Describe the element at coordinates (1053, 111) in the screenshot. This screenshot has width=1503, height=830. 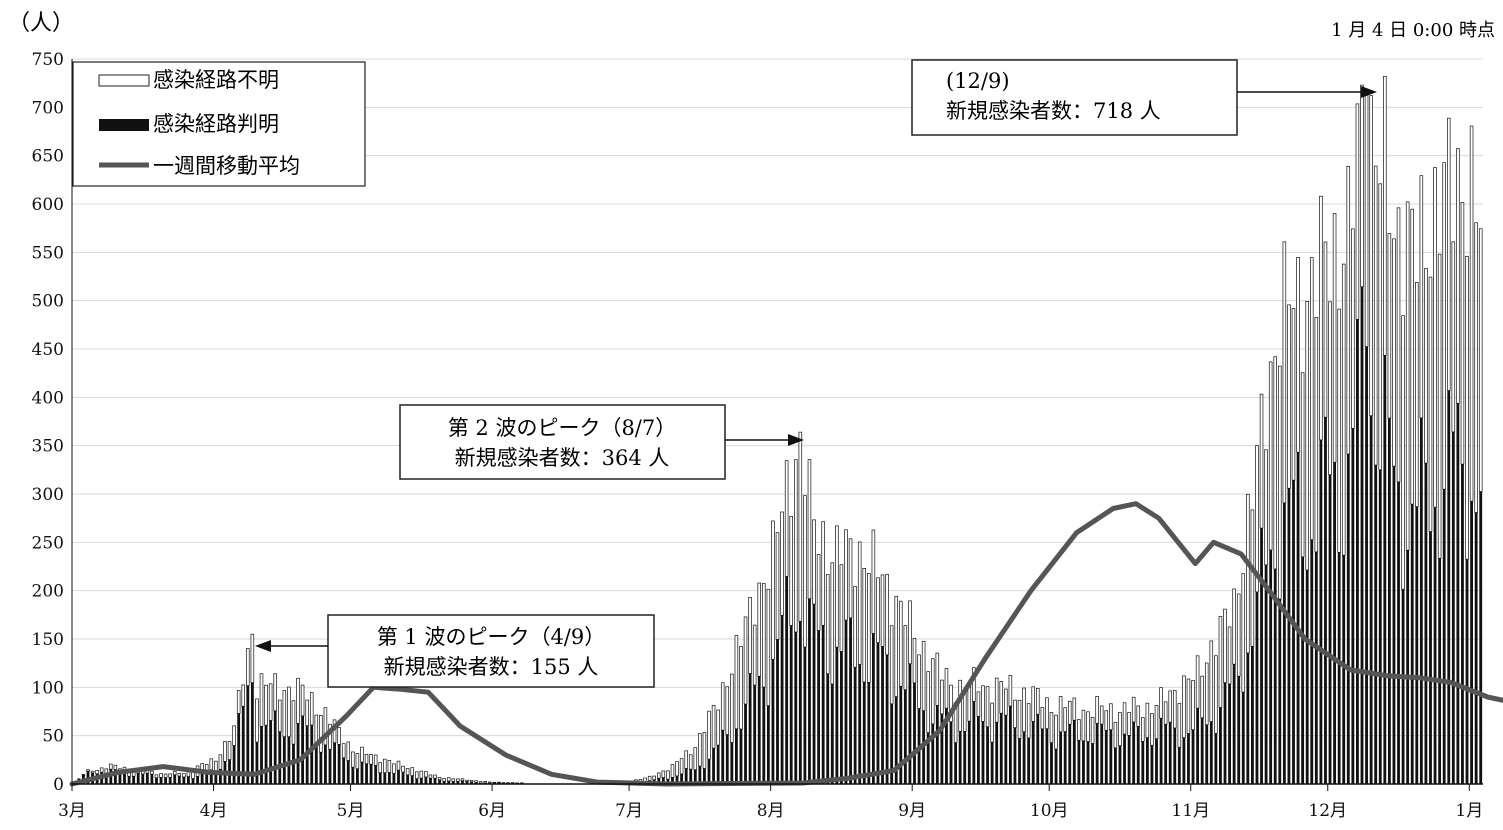
I see `annotation-count: 新規感染者数：718 人` at that location.